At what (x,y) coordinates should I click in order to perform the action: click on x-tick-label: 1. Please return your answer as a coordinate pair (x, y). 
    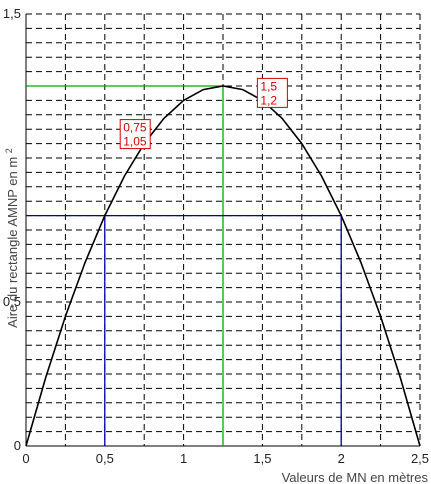
    Looking at the image, I should click on (183, 458).